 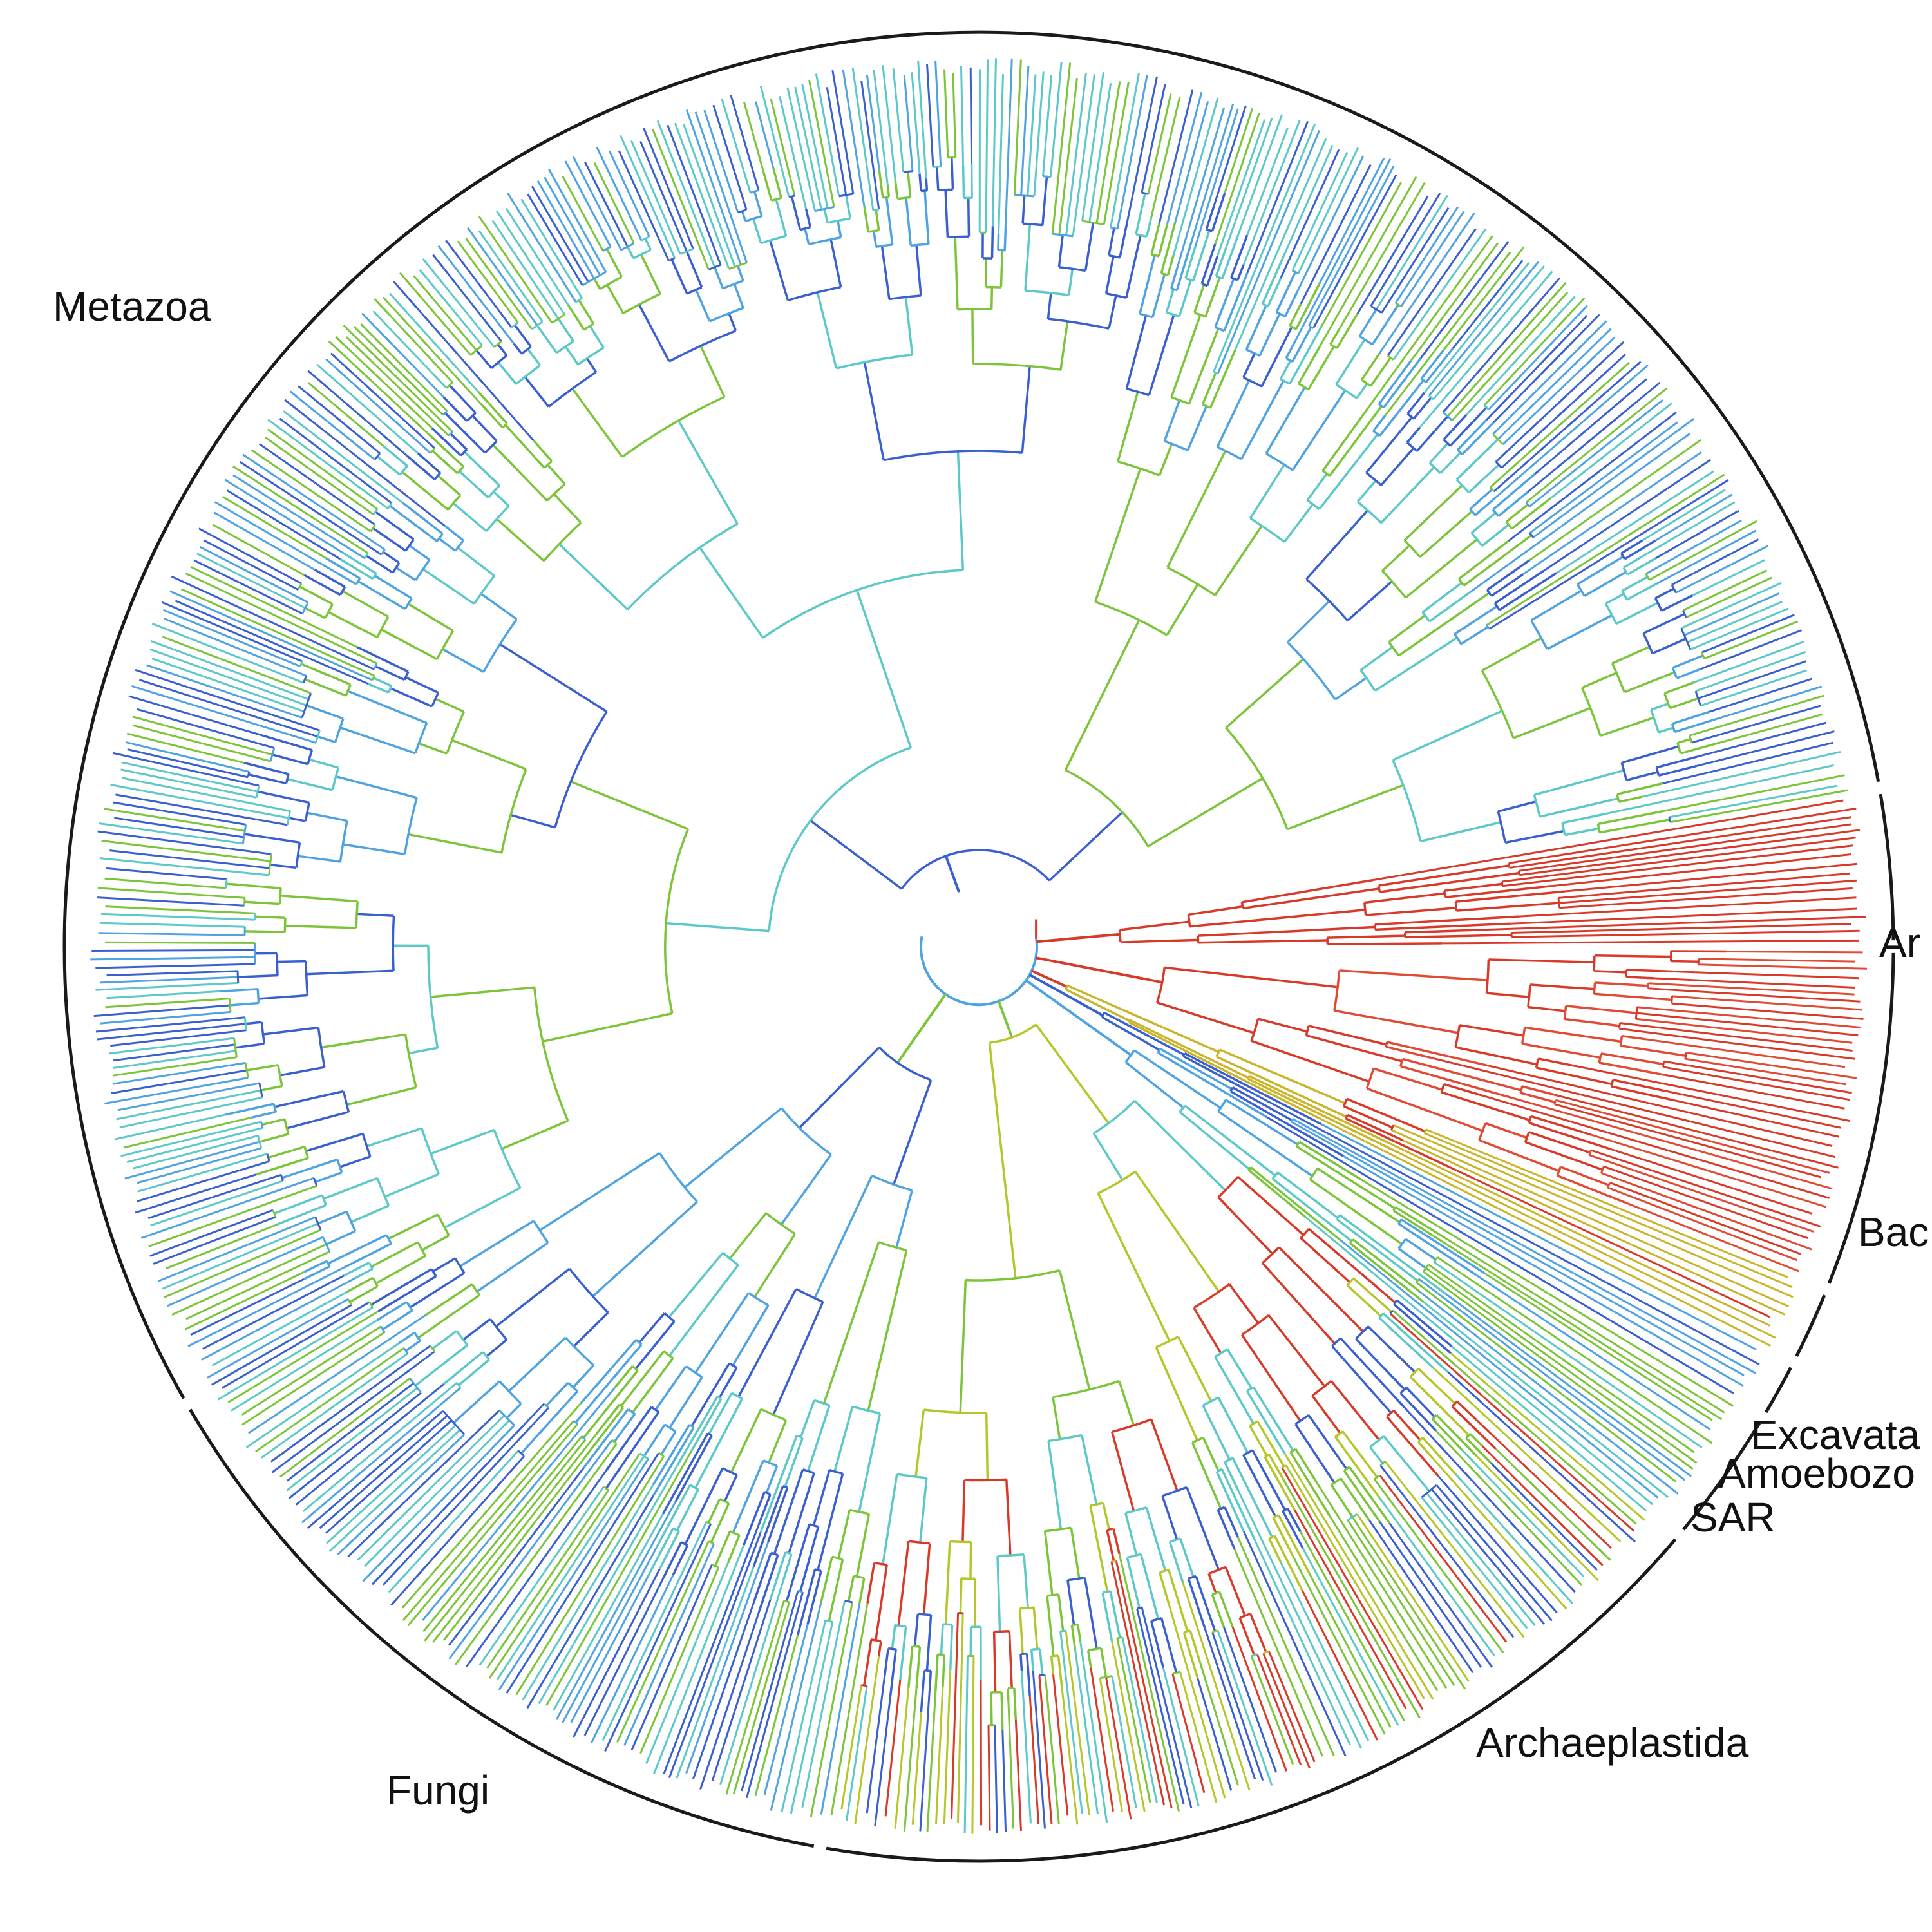 I want to click on clade-band-archaea, so click(x=1887, y=867).